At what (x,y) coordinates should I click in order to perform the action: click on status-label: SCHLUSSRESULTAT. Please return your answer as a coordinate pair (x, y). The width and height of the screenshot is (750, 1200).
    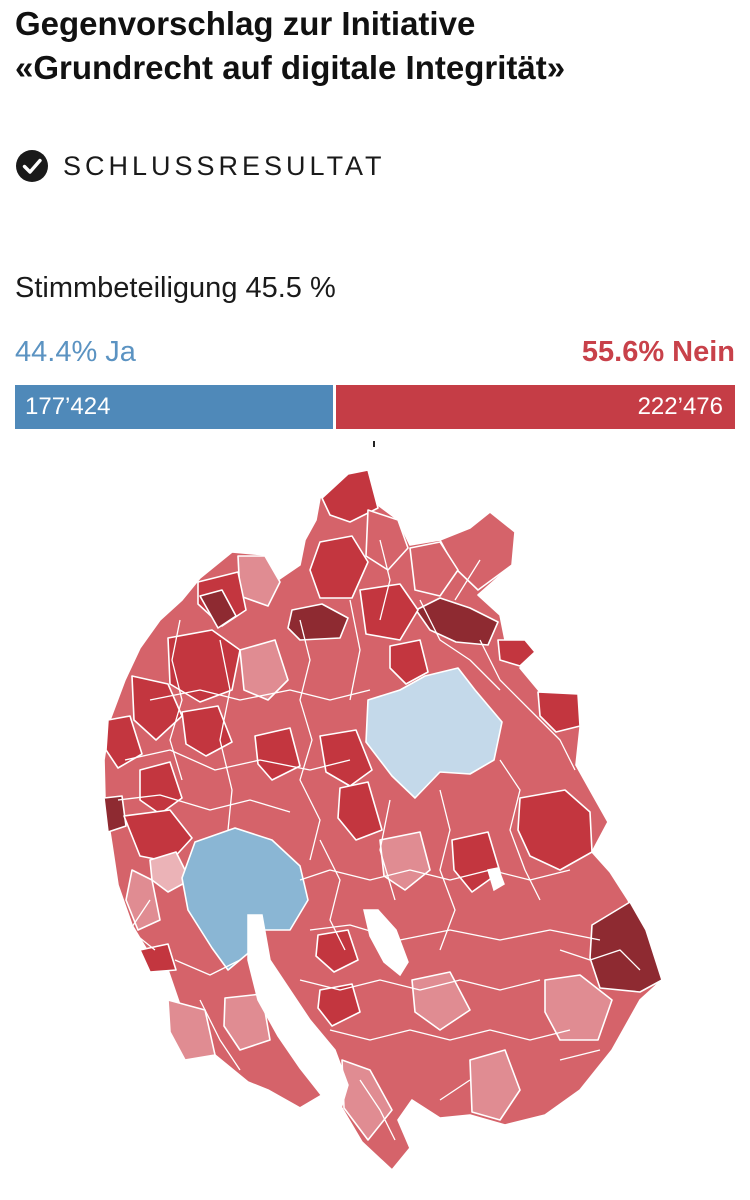
    Looking at the image, I should click on (224, 165).